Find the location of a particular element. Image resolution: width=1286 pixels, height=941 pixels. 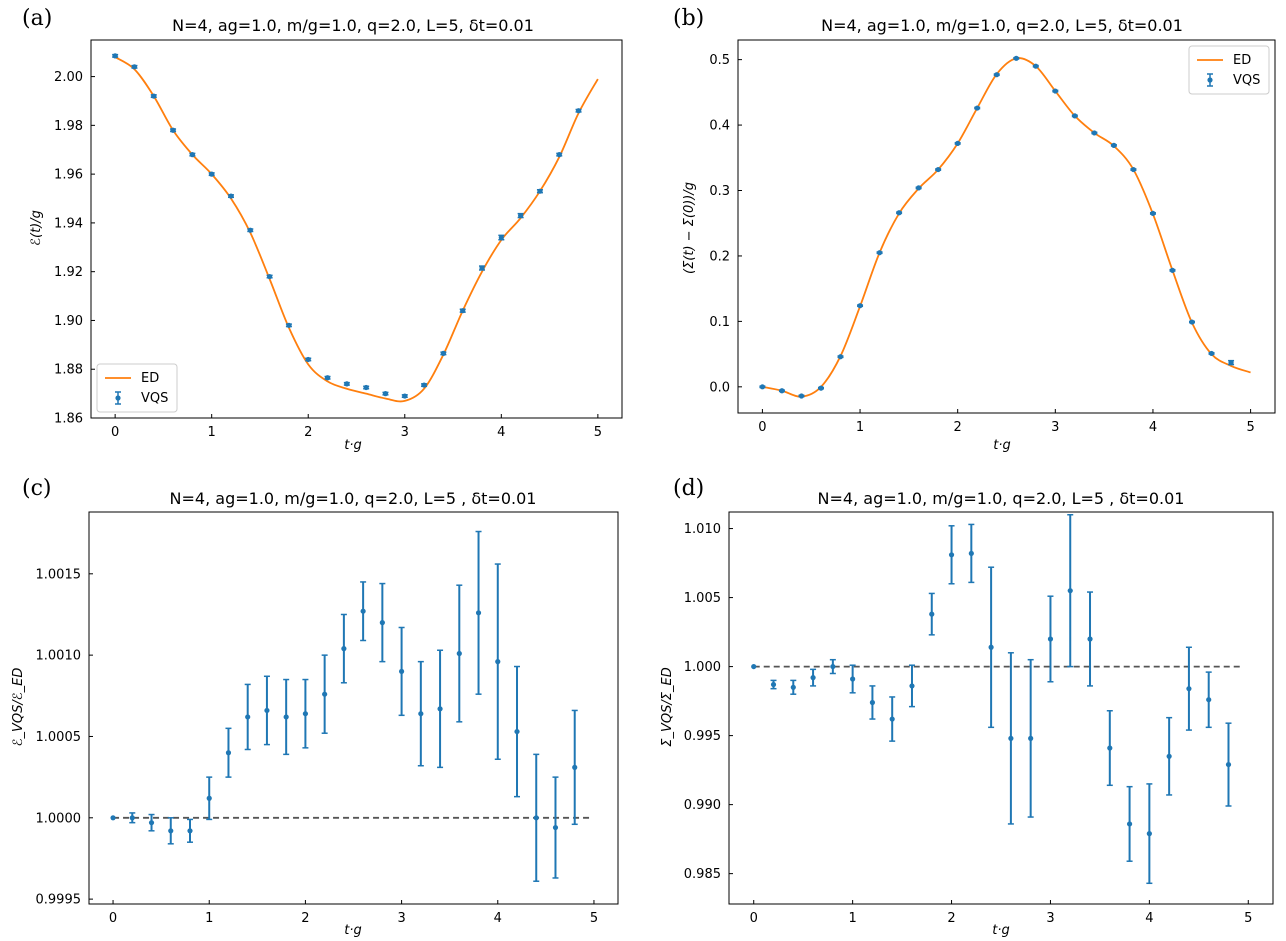

y-tick-label: 1.0000 is located at coordinates (59, 818).